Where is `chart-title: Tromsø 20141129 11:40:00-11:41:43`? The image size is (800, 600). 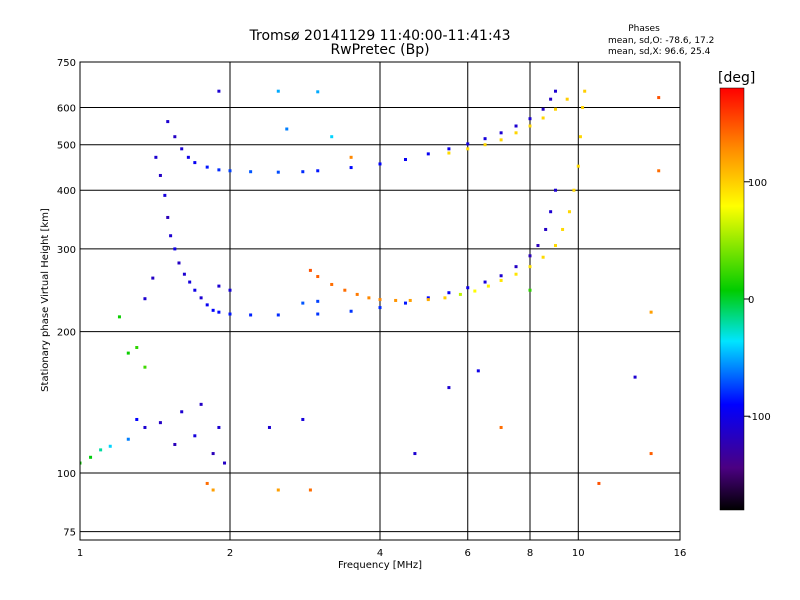
chart-title: Tromsø 20141129 11:40:00-11:41:43 is located at coordinates (380, 36).